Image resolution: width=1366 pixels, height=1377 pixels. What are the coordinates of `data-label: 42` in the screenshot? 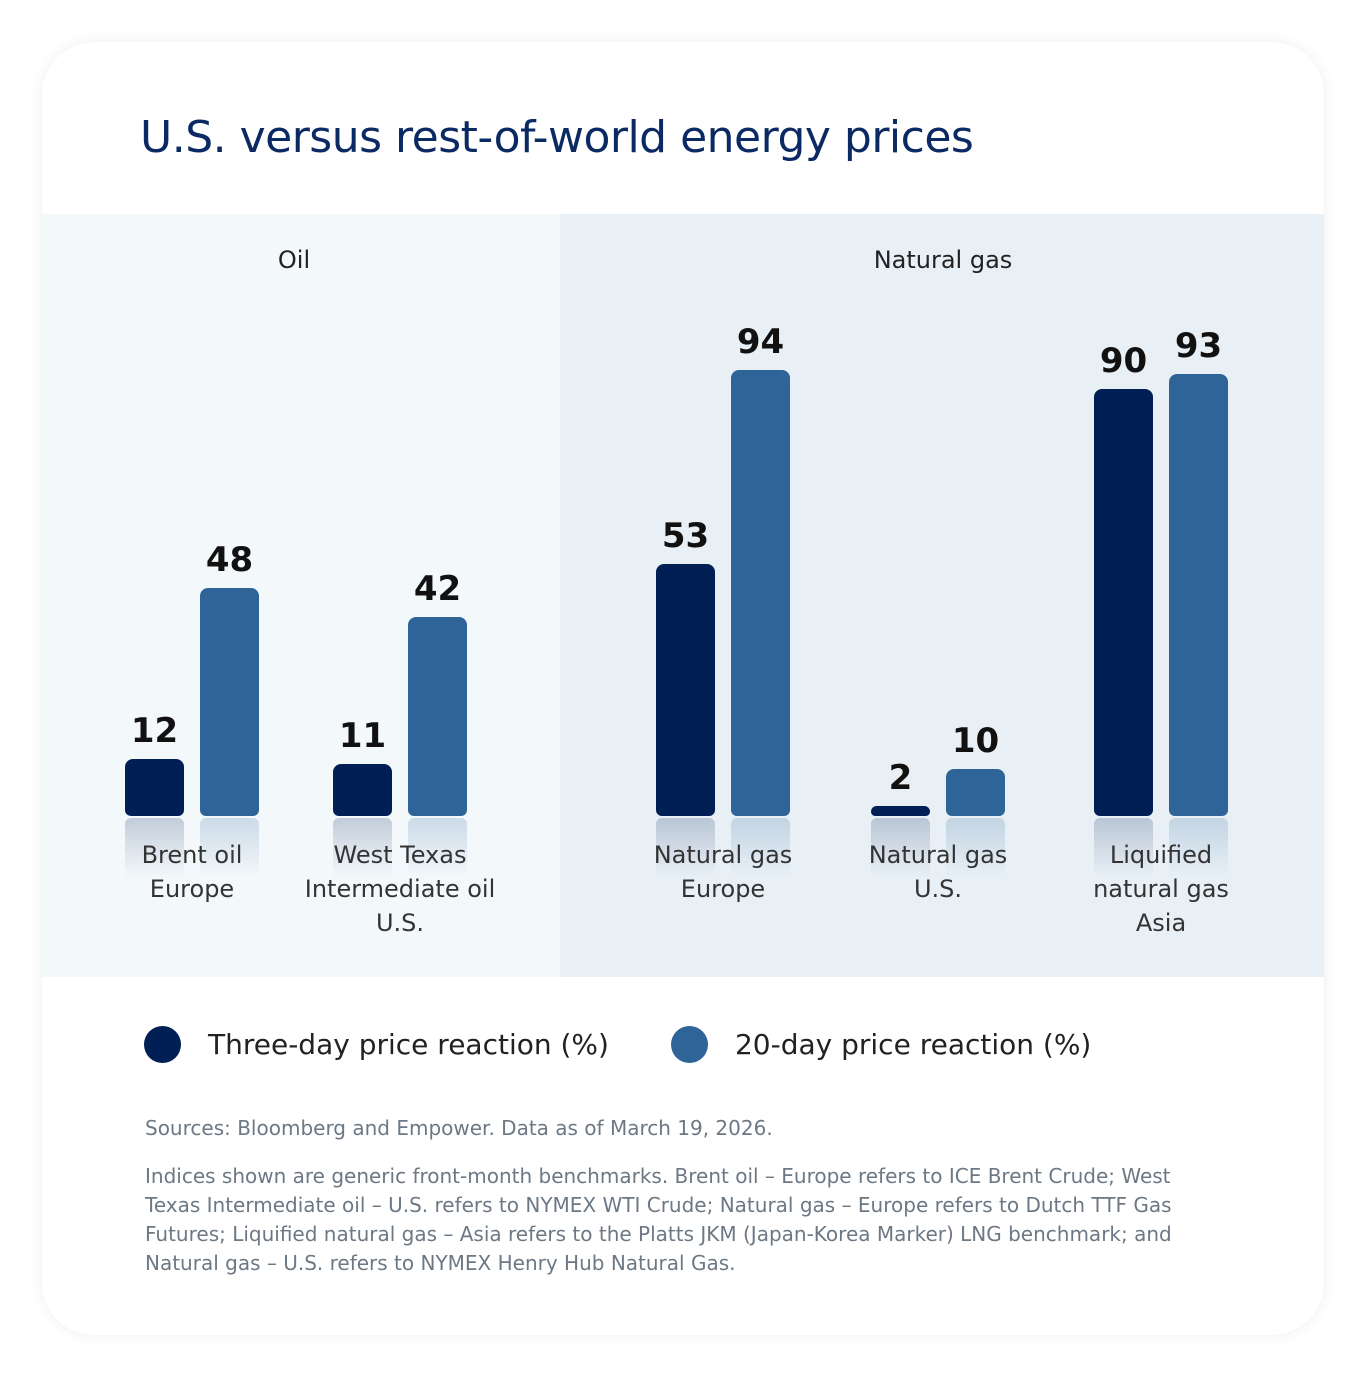 It's located at (437, 588).